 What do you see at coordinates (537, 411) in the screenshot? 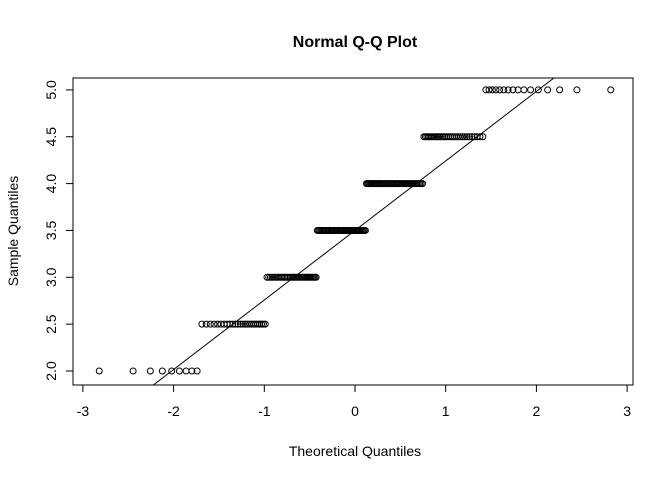
I see `x-tick-label: 2` at bounding box center [537, 411].